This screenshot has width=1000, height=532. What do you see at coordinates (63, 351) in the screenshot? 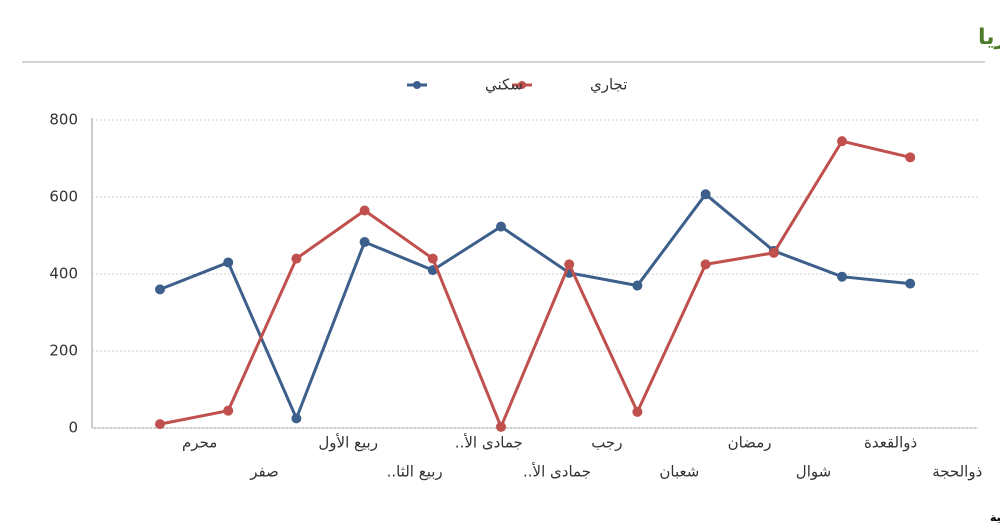
I see `y-tick-label: 200` at bounding box center [63, 351].